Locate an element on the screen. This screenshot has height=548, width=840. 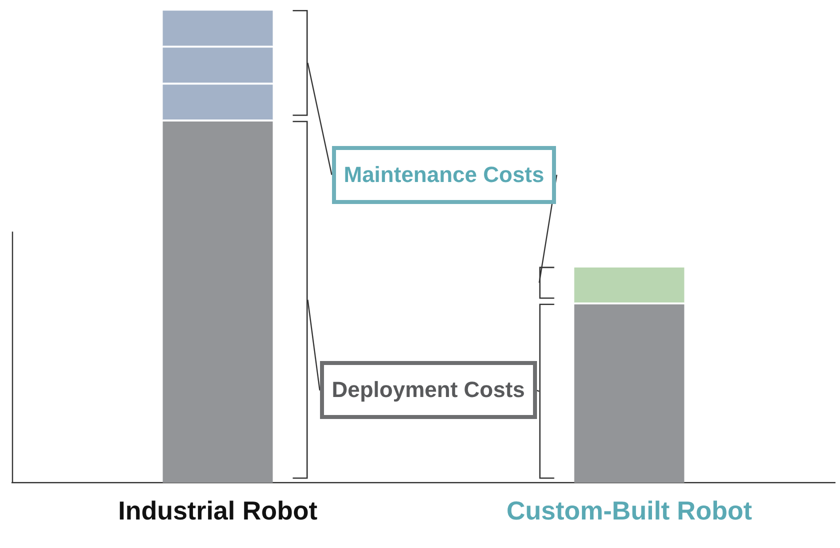
annotation: Deployment Costs is located at coordinates (428, 390).